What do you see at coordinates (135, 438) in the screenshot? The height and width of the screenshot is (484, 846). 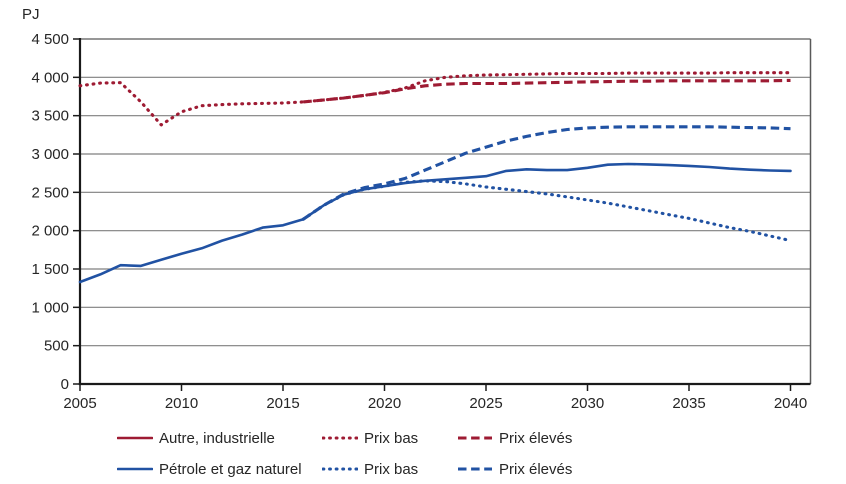 I see `legend-swatch-red-solid` at bounding box center [135, 438].